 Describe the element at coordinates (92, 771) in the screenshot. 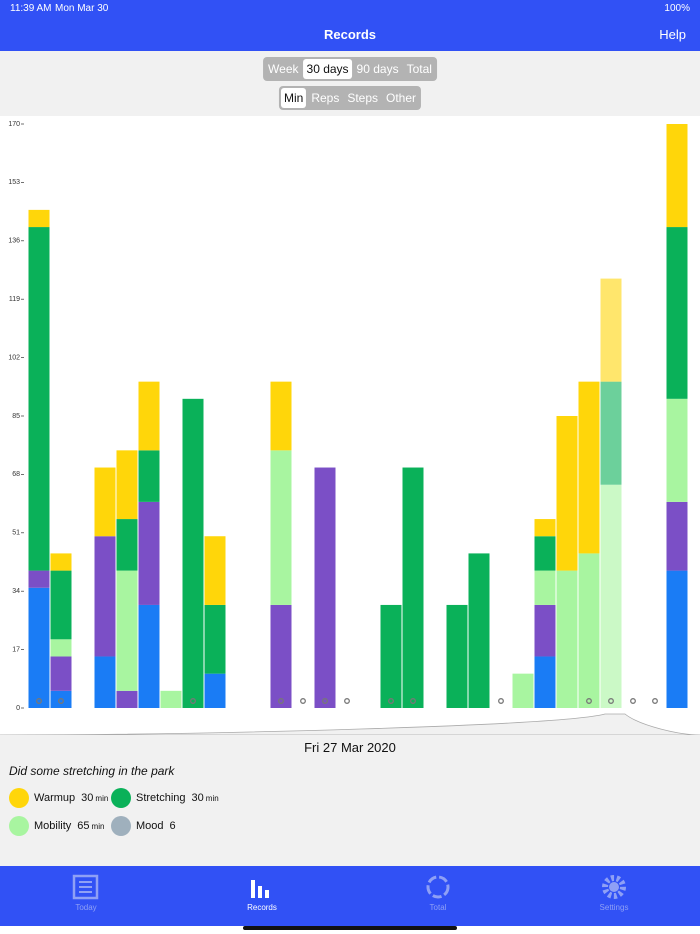

I see `detail-note: Did some stretching in the park` at that location.